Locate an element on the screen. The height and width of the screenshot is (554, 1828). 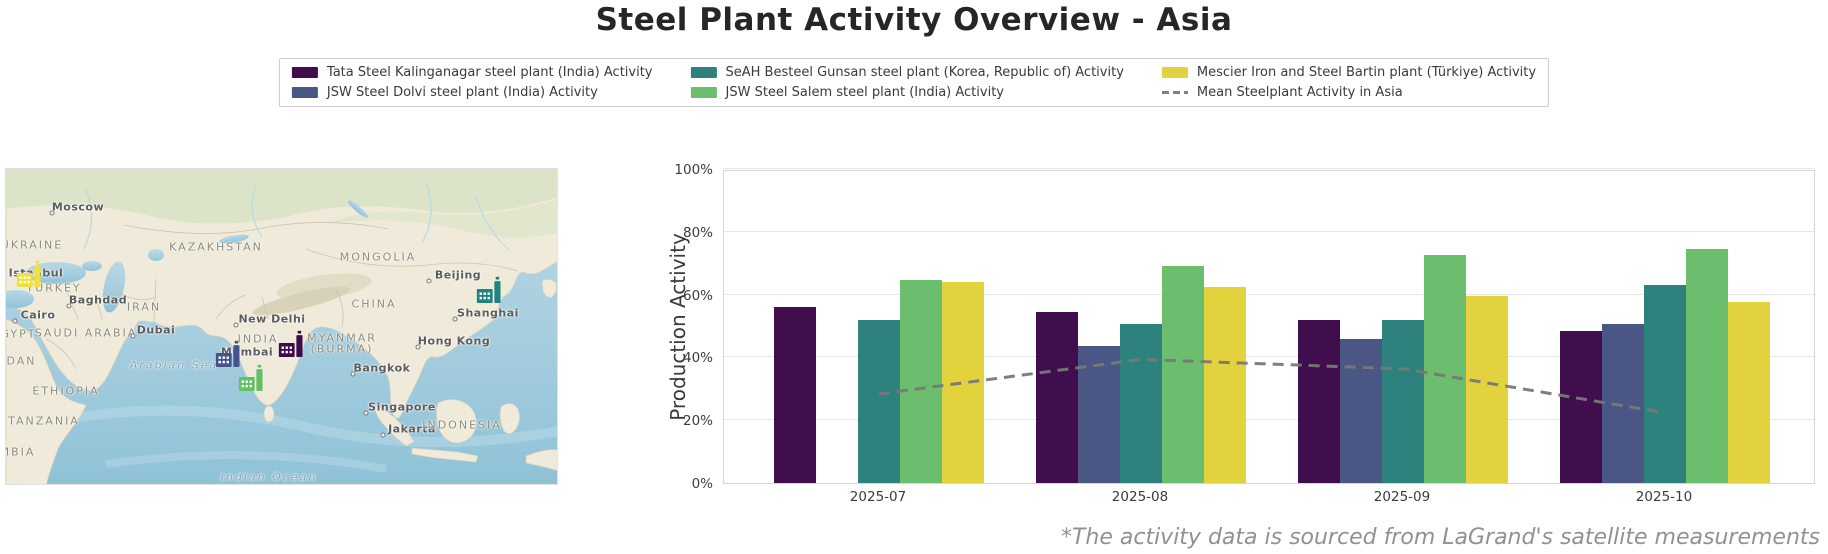
map-label-zambia: ZAMBIA is located at coordinates (21, 452).